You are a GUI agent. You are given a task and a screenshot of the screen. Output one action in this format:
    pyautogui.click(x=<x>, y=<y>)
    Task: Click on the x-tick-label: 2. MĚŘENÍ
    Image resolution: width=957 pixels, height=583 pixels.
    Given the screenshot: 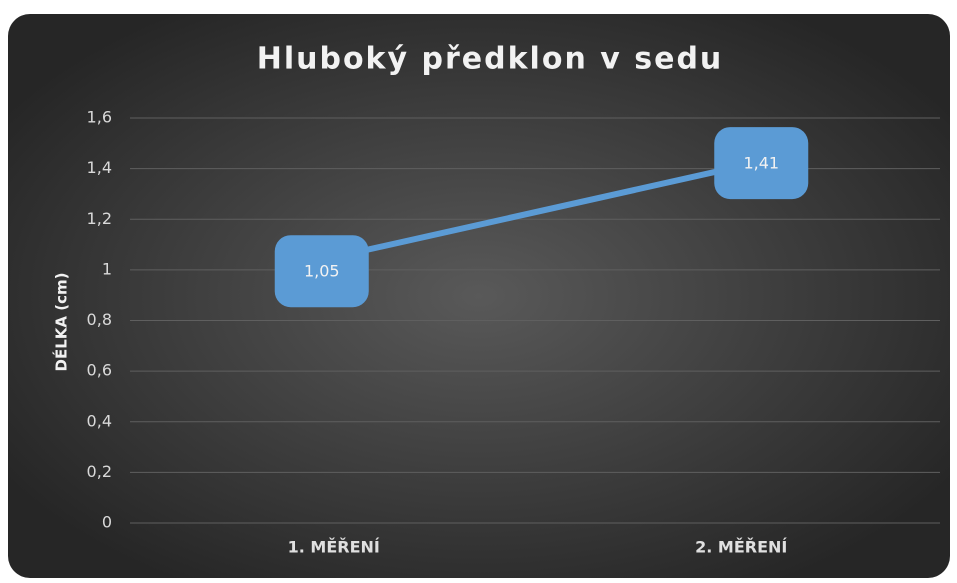 What is the action you would take?
    pyautogui.click(x=741, y=547)
    